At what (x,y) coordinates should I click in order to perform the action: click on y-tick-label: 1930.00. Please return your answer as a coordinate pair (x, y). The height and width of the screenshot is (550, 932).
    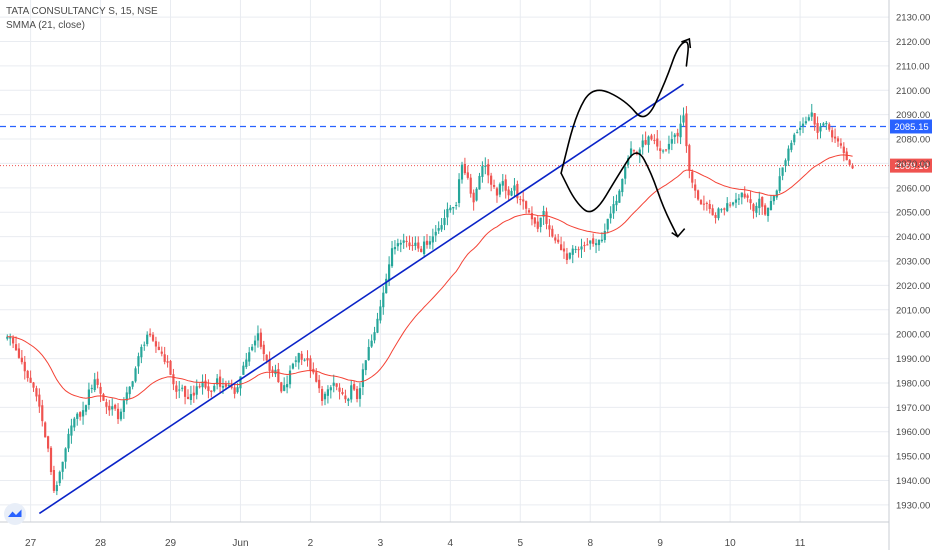
    Looking at the image, I should click on (913, 505).